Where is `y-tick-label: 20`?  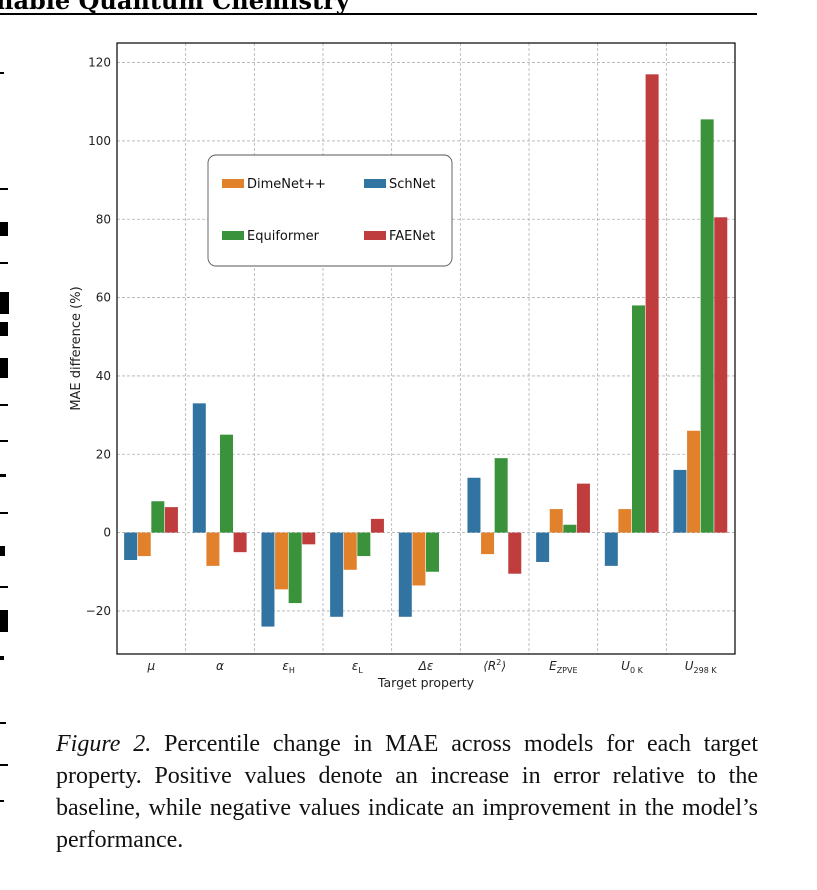 y-tick-label: 20 is located at coordinates (103, 454).